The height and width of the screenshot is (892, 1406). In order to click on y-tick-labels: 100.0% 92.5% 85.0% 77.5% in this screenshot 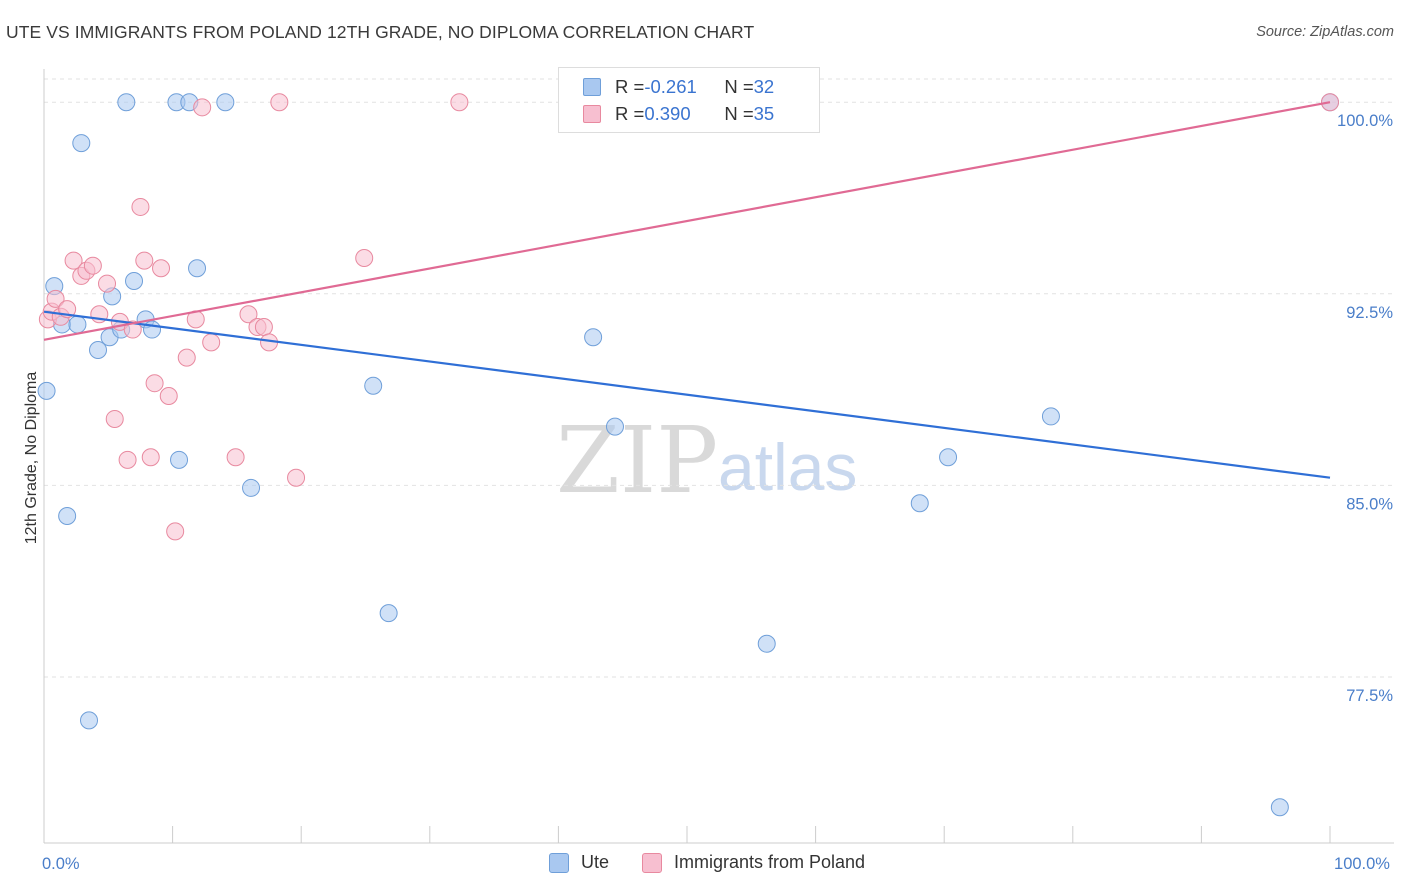, I will do `click(1365, 408)`.